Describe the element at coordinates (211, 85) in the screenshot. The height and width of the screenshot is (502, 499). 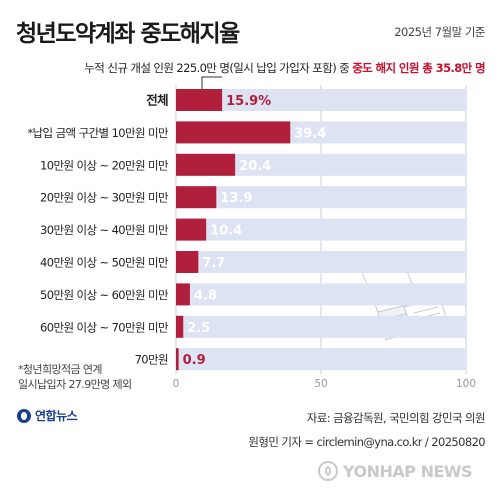
I see `callout-pointer-icon` at that location.